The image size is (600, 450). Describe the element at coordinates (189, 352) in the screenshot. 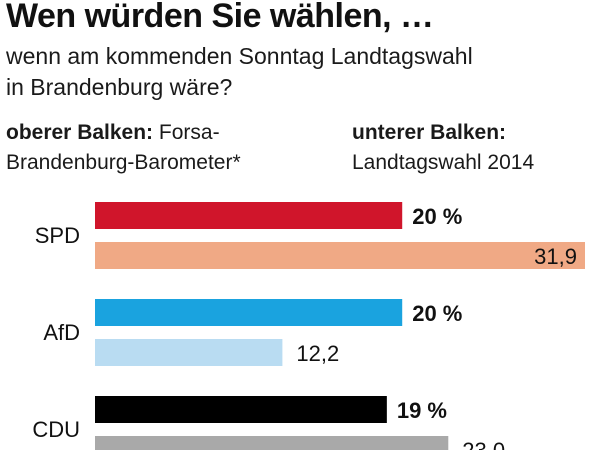

I see `bar-lower-afd` at that location.